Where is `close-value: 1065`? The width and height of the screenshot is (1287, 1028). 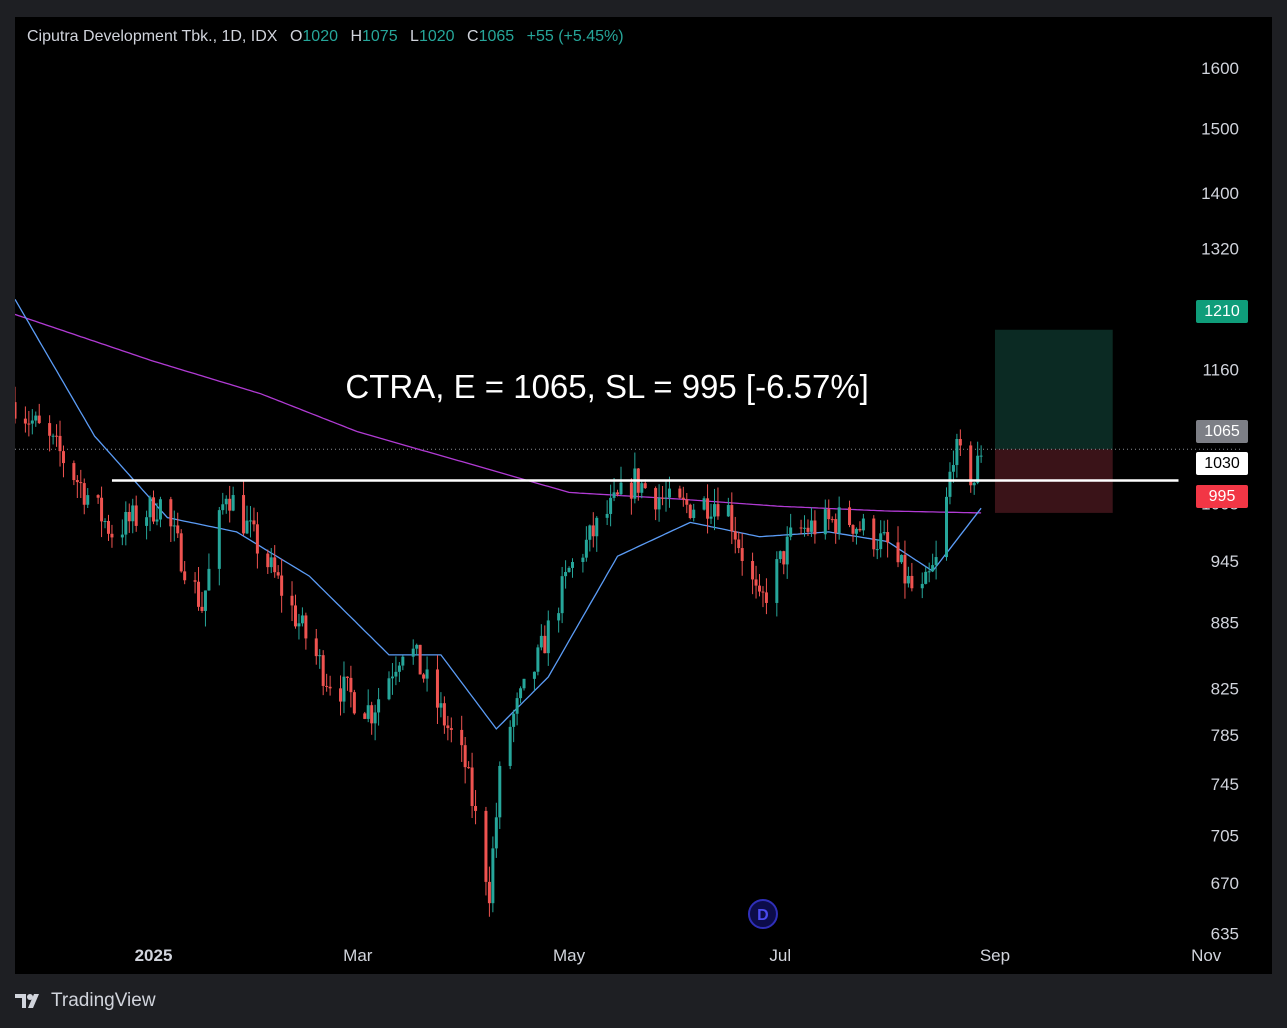
close-value: 1065 is located at coordinates (496, 36).